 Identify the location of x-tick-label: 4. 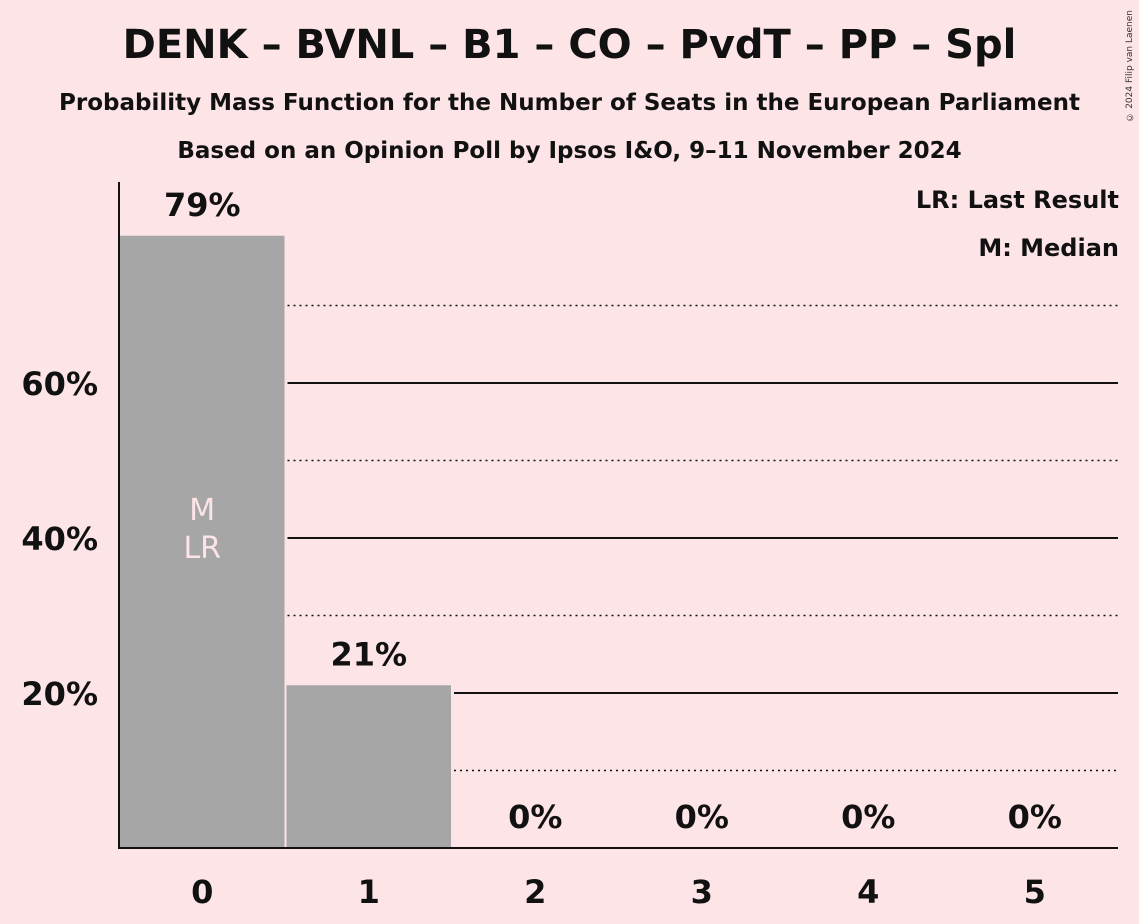
(868, 892).